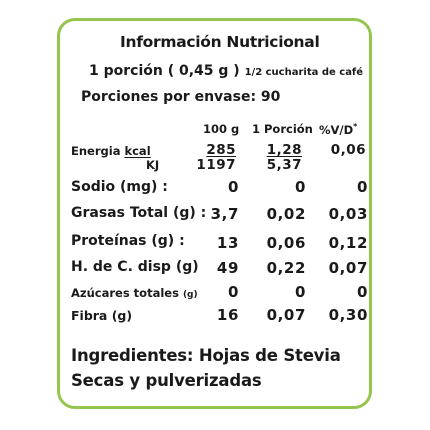 The image size is (430, 430). I want to click on energy-kj-100g: 1197, so click(216, 165).